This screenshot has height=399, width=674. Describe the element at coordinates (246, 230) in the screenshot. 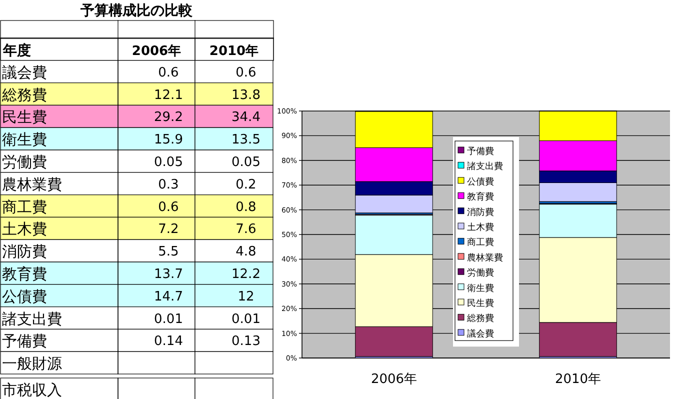

I see `cell-label: 7.6` at that location.